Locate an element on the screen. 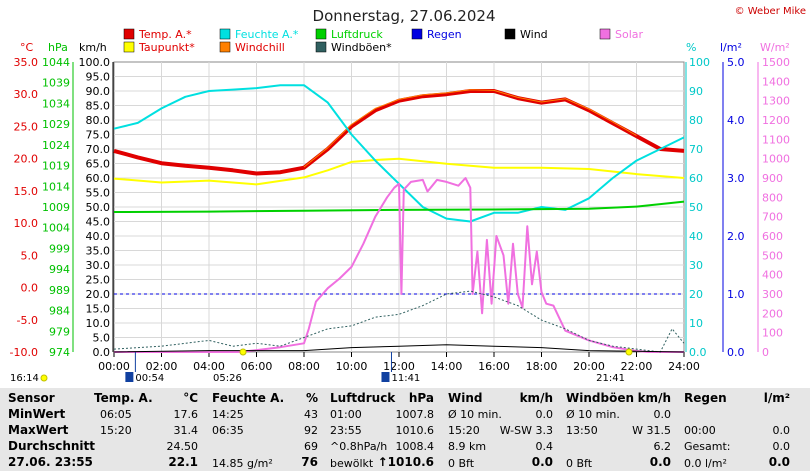 The image size is (810, 471). table-cell-value: 1007.8 is located at coordinates (415, 414).